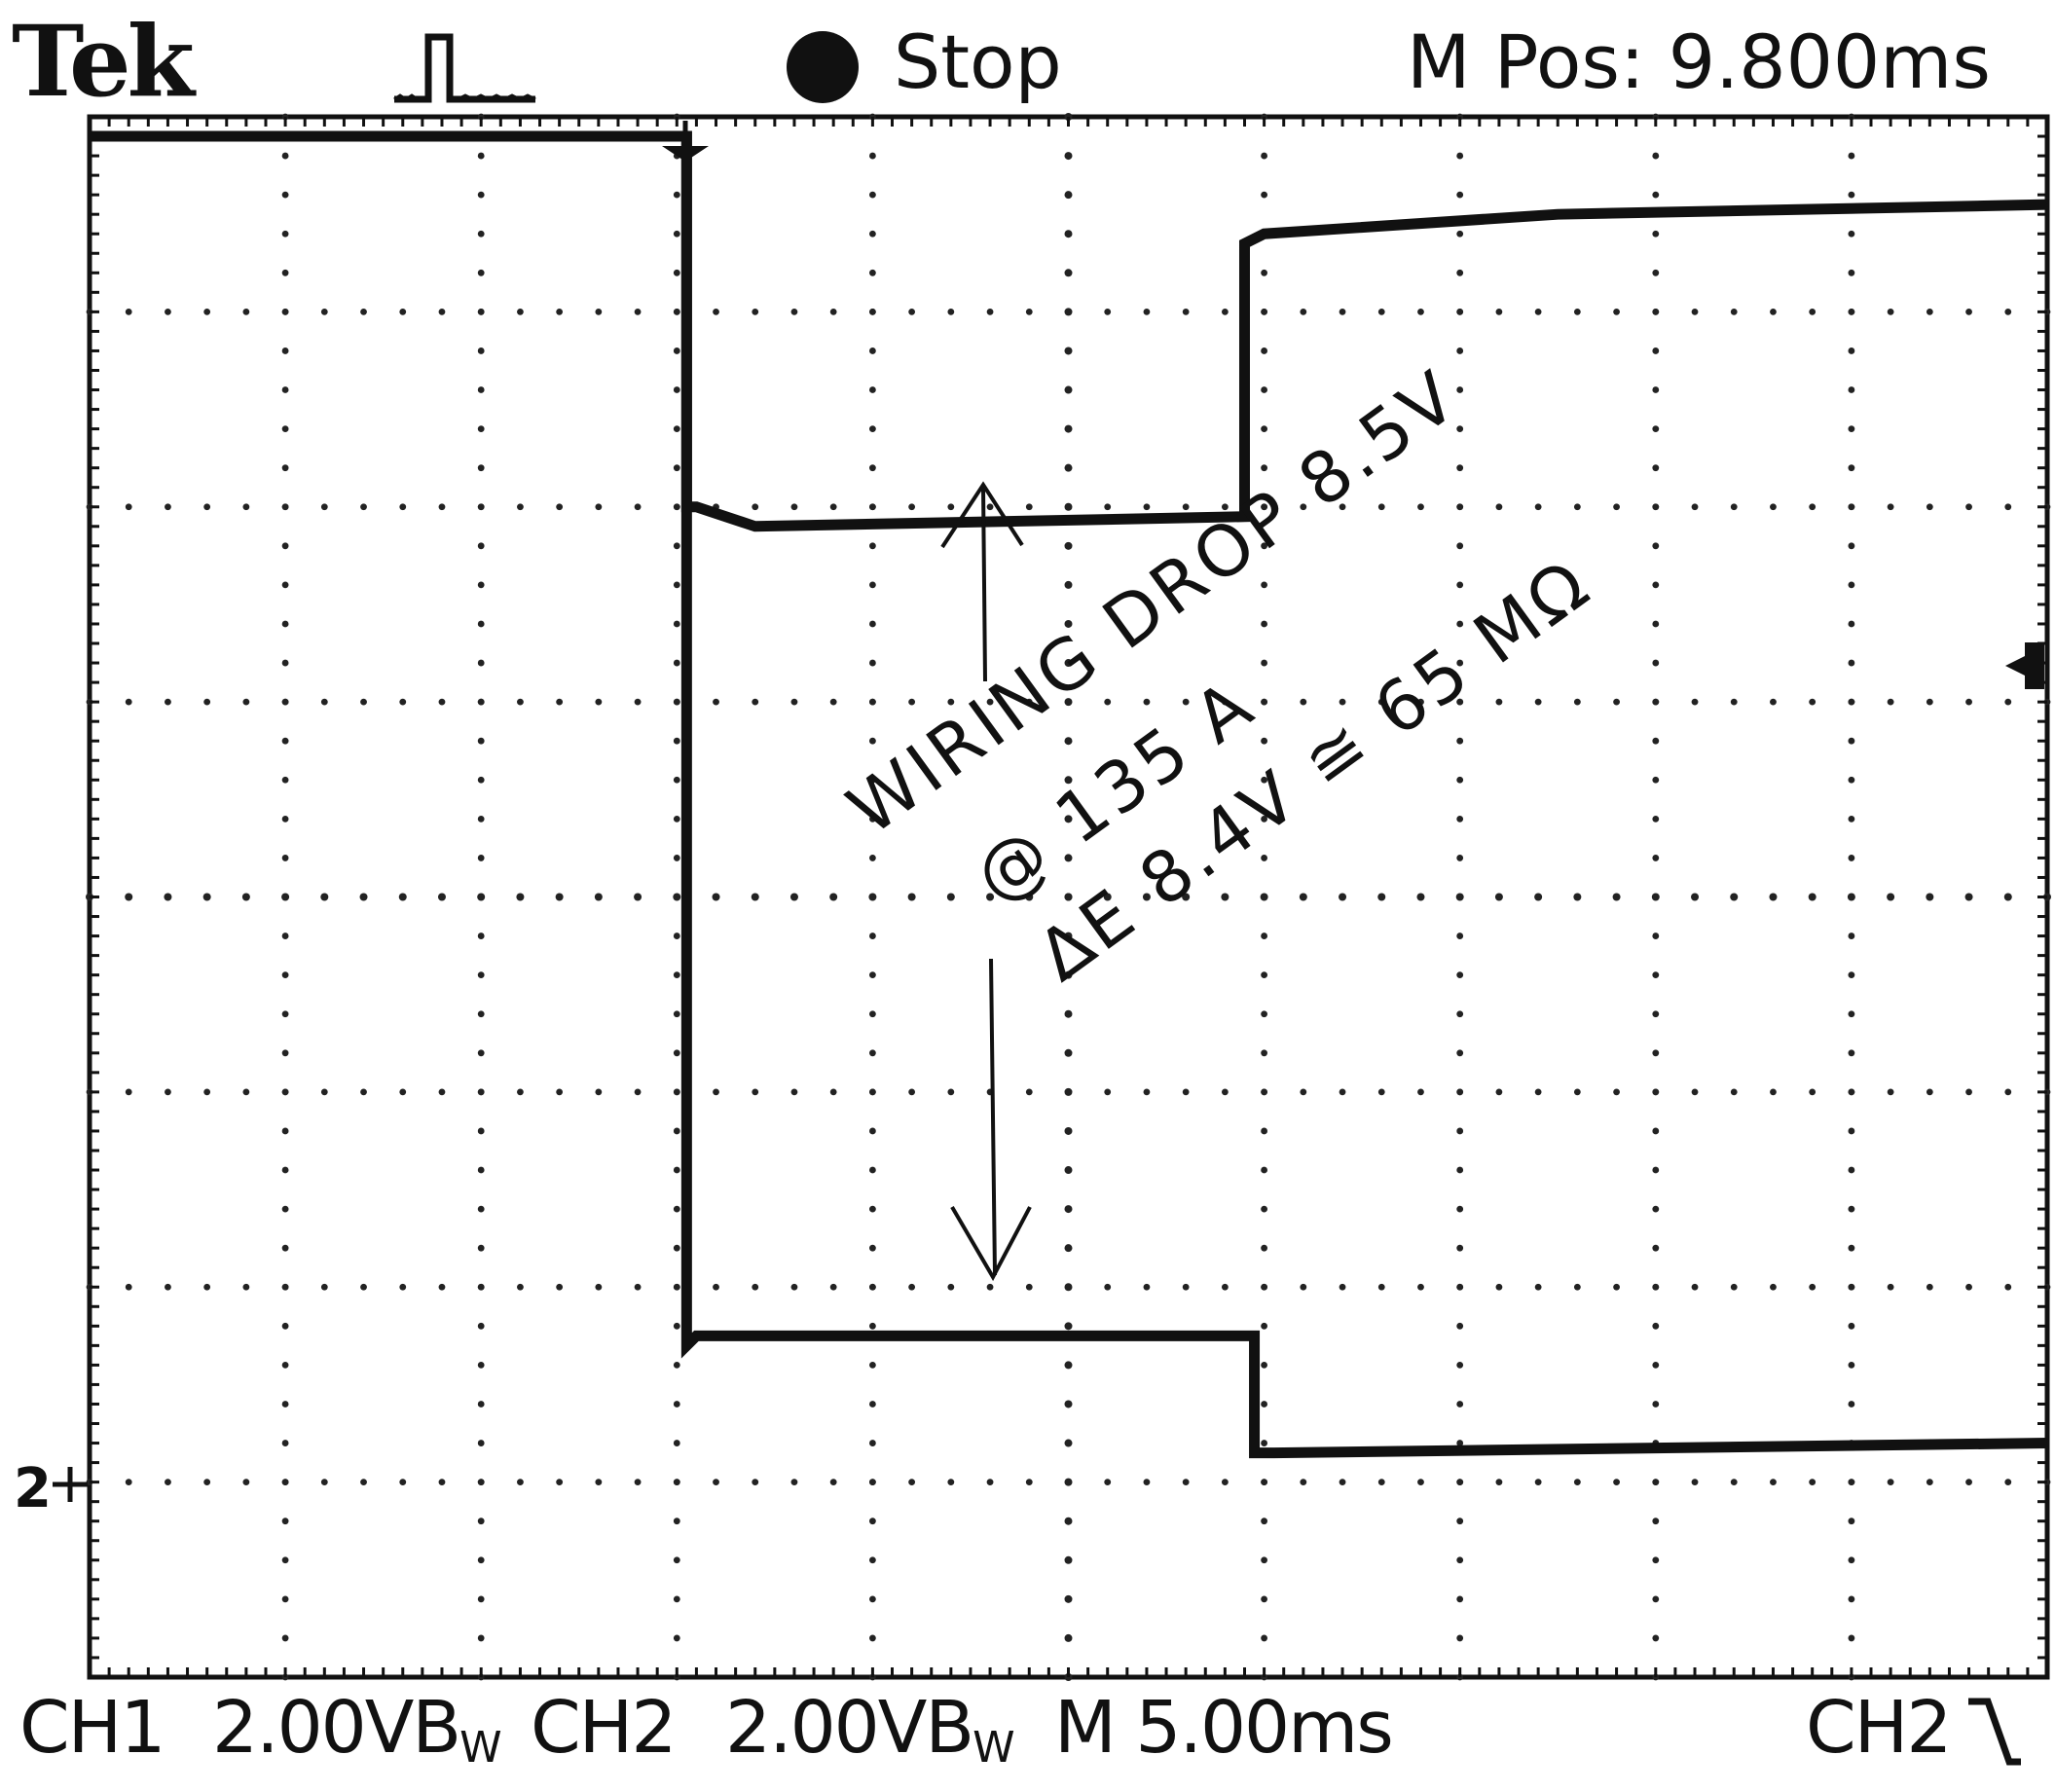 This screenshot has height=1792, width=2055. What do you see at coordinates (465, 68) in the screenshot?
I see `pulse-trigger-icon` at bounding box center [465, 68].